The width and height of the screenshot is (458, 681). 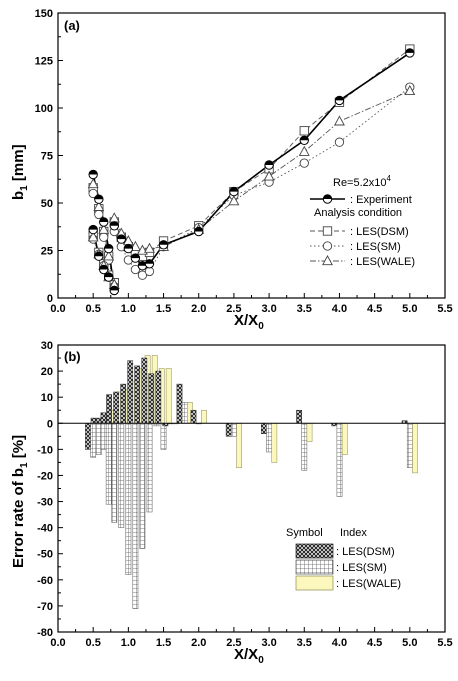 I want to click on y-axis-label-b: Error rate of b1 [%], so click(x=20, y=501).